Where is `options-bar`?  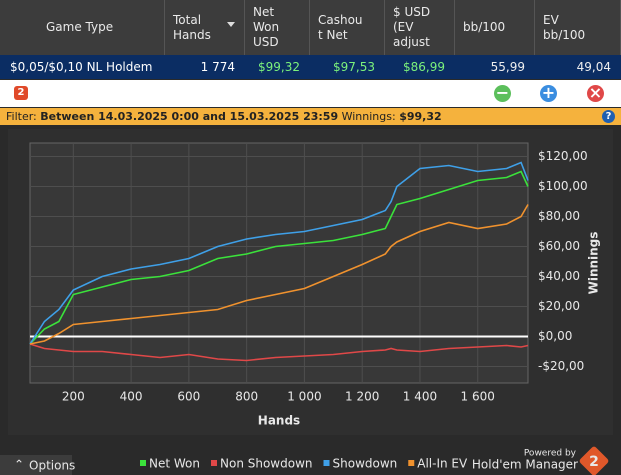
options-bar is located at coordinates (36, 465).